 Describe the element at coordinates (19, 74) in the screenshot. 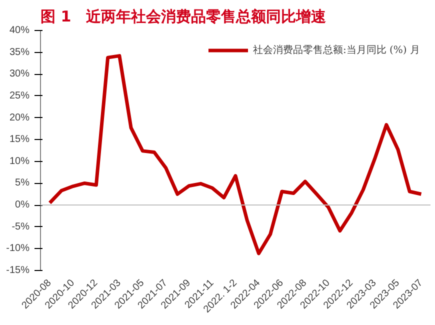

I see `y-tick-label: 30%` at that location.